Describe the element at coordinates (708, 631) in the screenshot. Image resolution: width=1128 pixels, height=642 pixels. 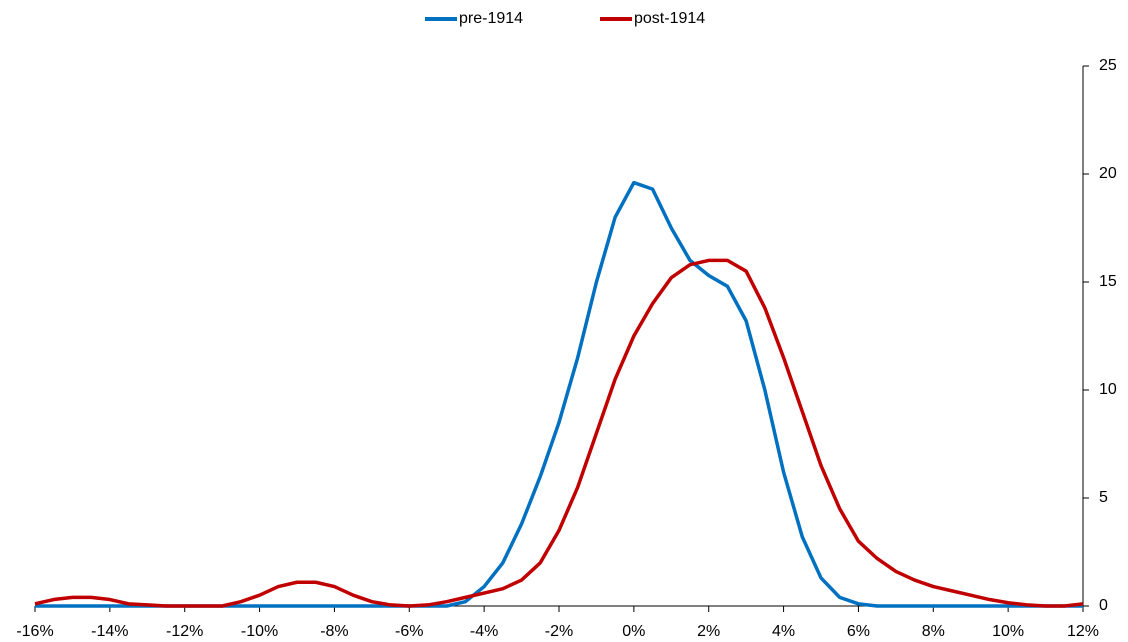
I see `x-tick-label: 2%` at that location.